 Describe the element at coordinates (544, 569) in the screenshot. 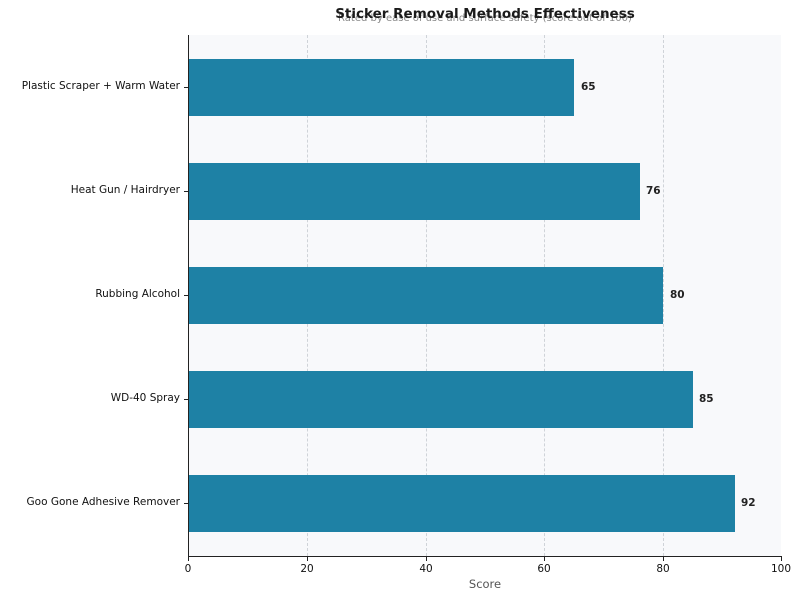

I see `x-tick-label: 60` at that location.